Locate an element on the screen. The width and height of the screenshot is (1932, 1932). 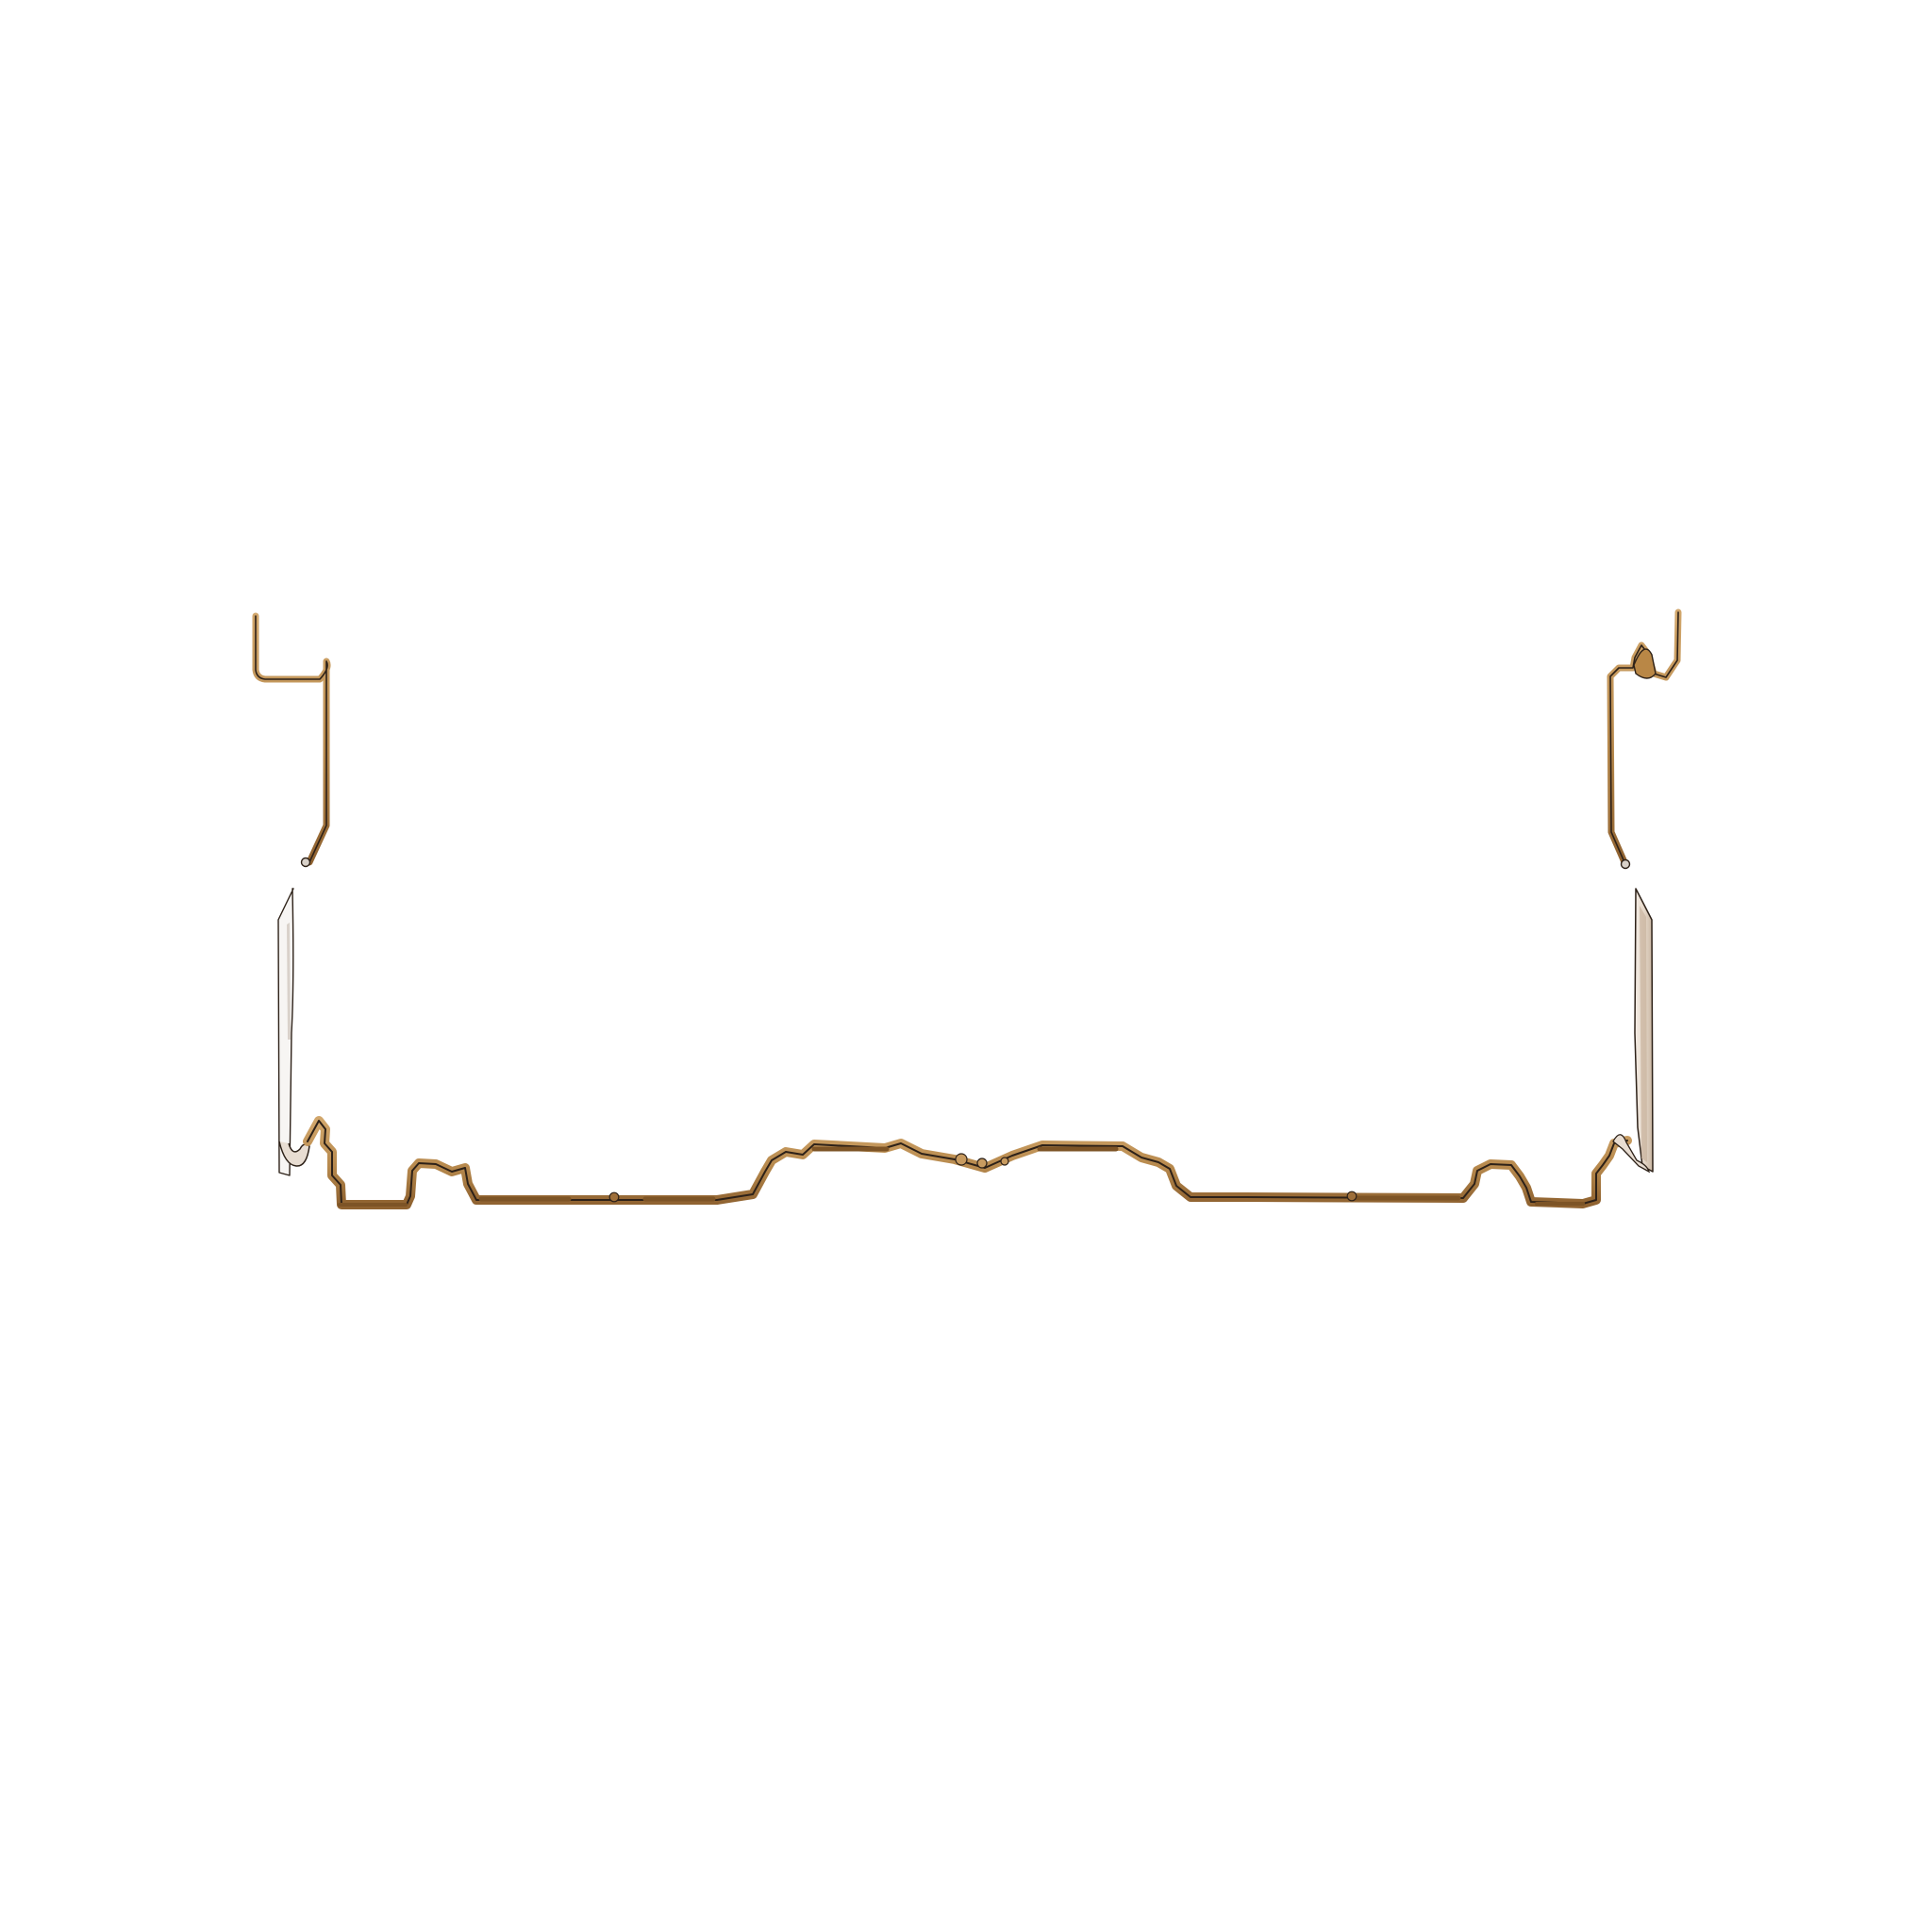
left-top-hook is located at coordinates (291, 740).